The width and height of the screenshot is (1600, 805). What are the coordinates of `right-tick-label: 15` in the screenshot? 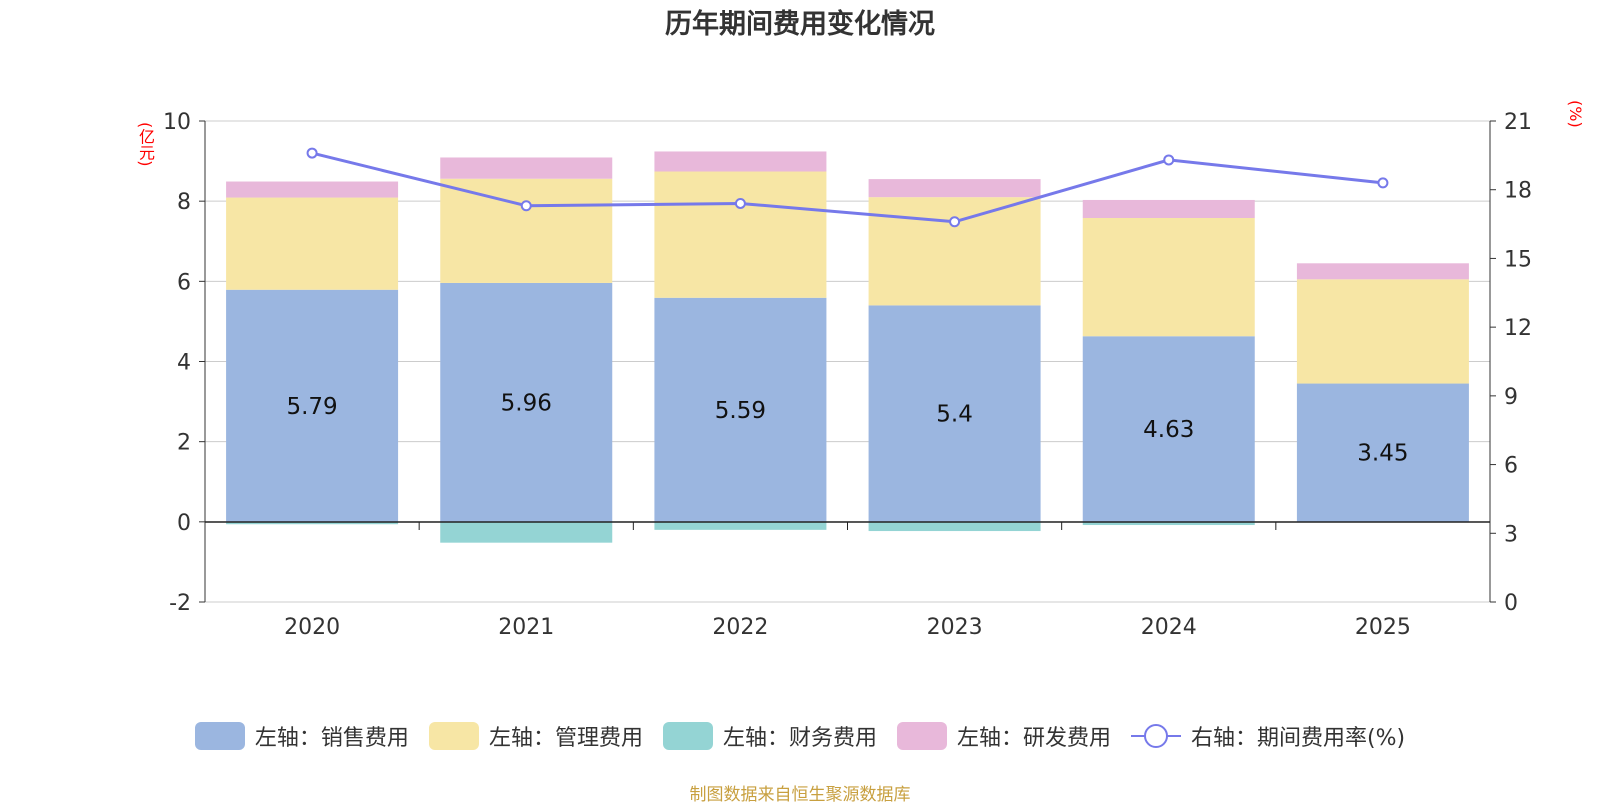 It's located at (1518, 259).